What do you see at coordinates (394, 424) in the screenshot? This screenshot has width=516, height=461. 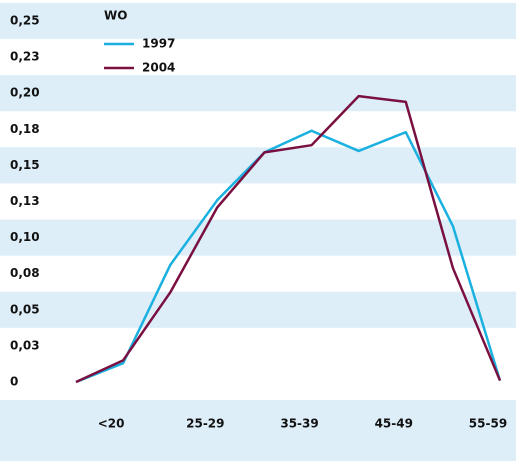 I see `x-tick-label: 45-49` at bounding box center [394, 424].